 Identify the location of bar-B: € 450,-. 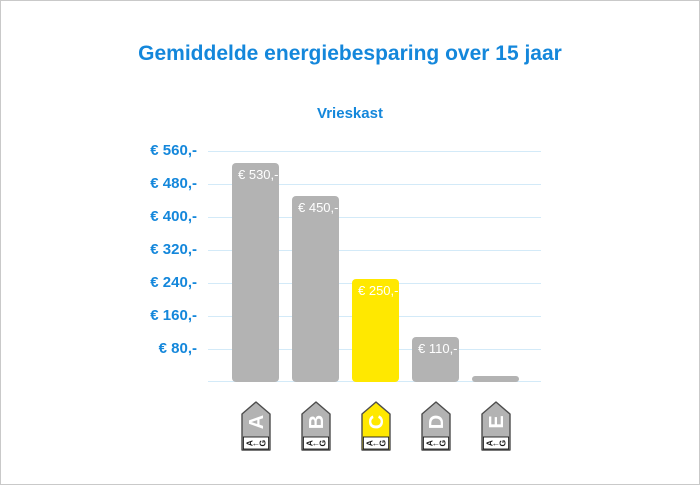
(315, 289).